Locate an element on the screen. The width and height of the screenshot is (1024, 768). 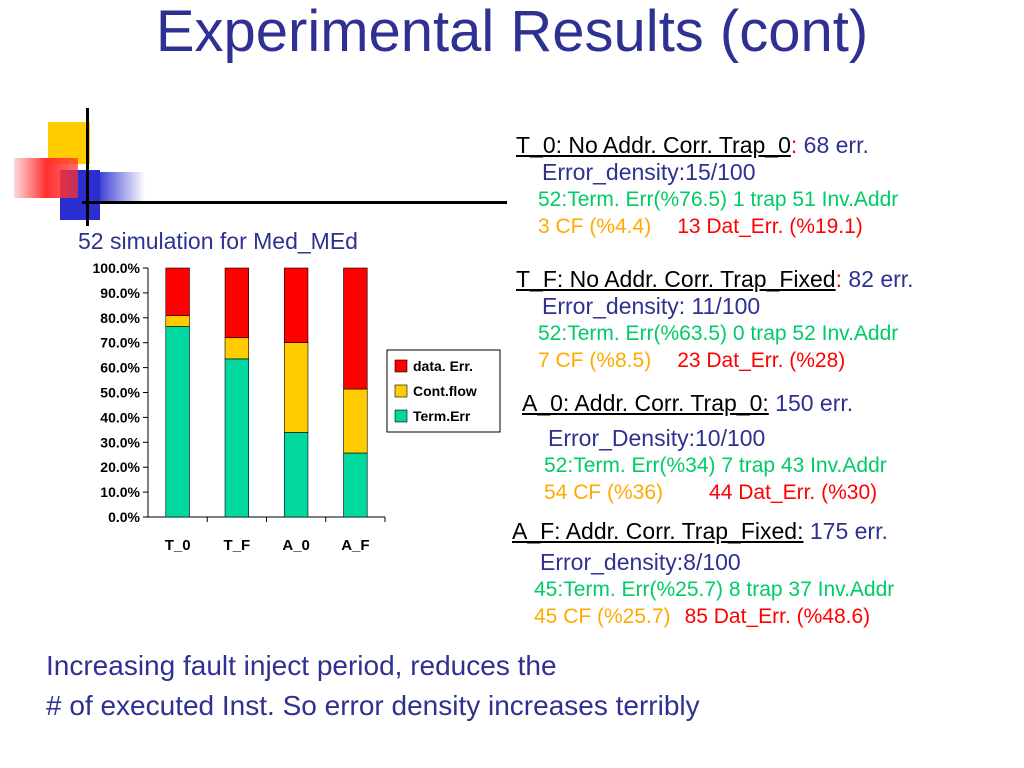
y-tick-label: 10.0% is located at coordinates (120, 492).